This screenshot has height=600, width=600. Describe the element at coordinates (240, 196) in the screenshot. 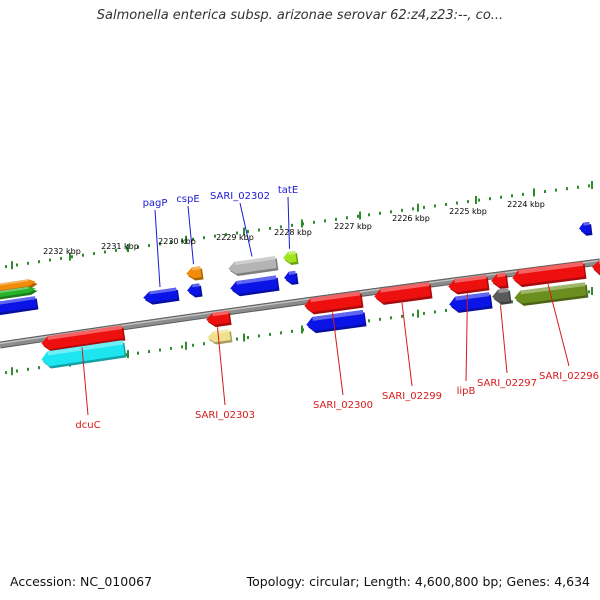

I see `gene-label: SARI_02302` at that location.